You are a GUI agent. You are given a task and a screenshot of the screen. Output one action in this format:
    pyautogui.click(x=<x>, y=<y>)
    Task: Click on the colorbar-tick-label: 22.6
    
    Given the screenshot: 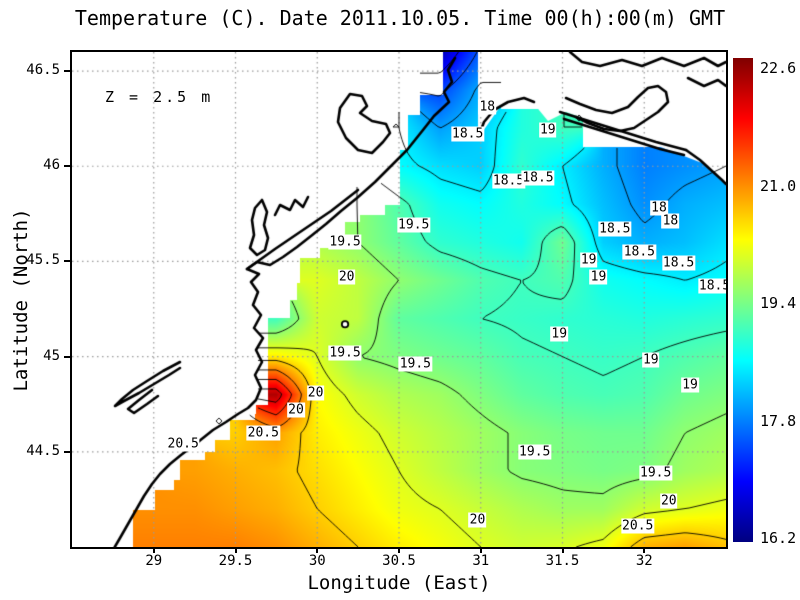 What is the action you would take?
    pyautogui.click(x=778, y=68)
    